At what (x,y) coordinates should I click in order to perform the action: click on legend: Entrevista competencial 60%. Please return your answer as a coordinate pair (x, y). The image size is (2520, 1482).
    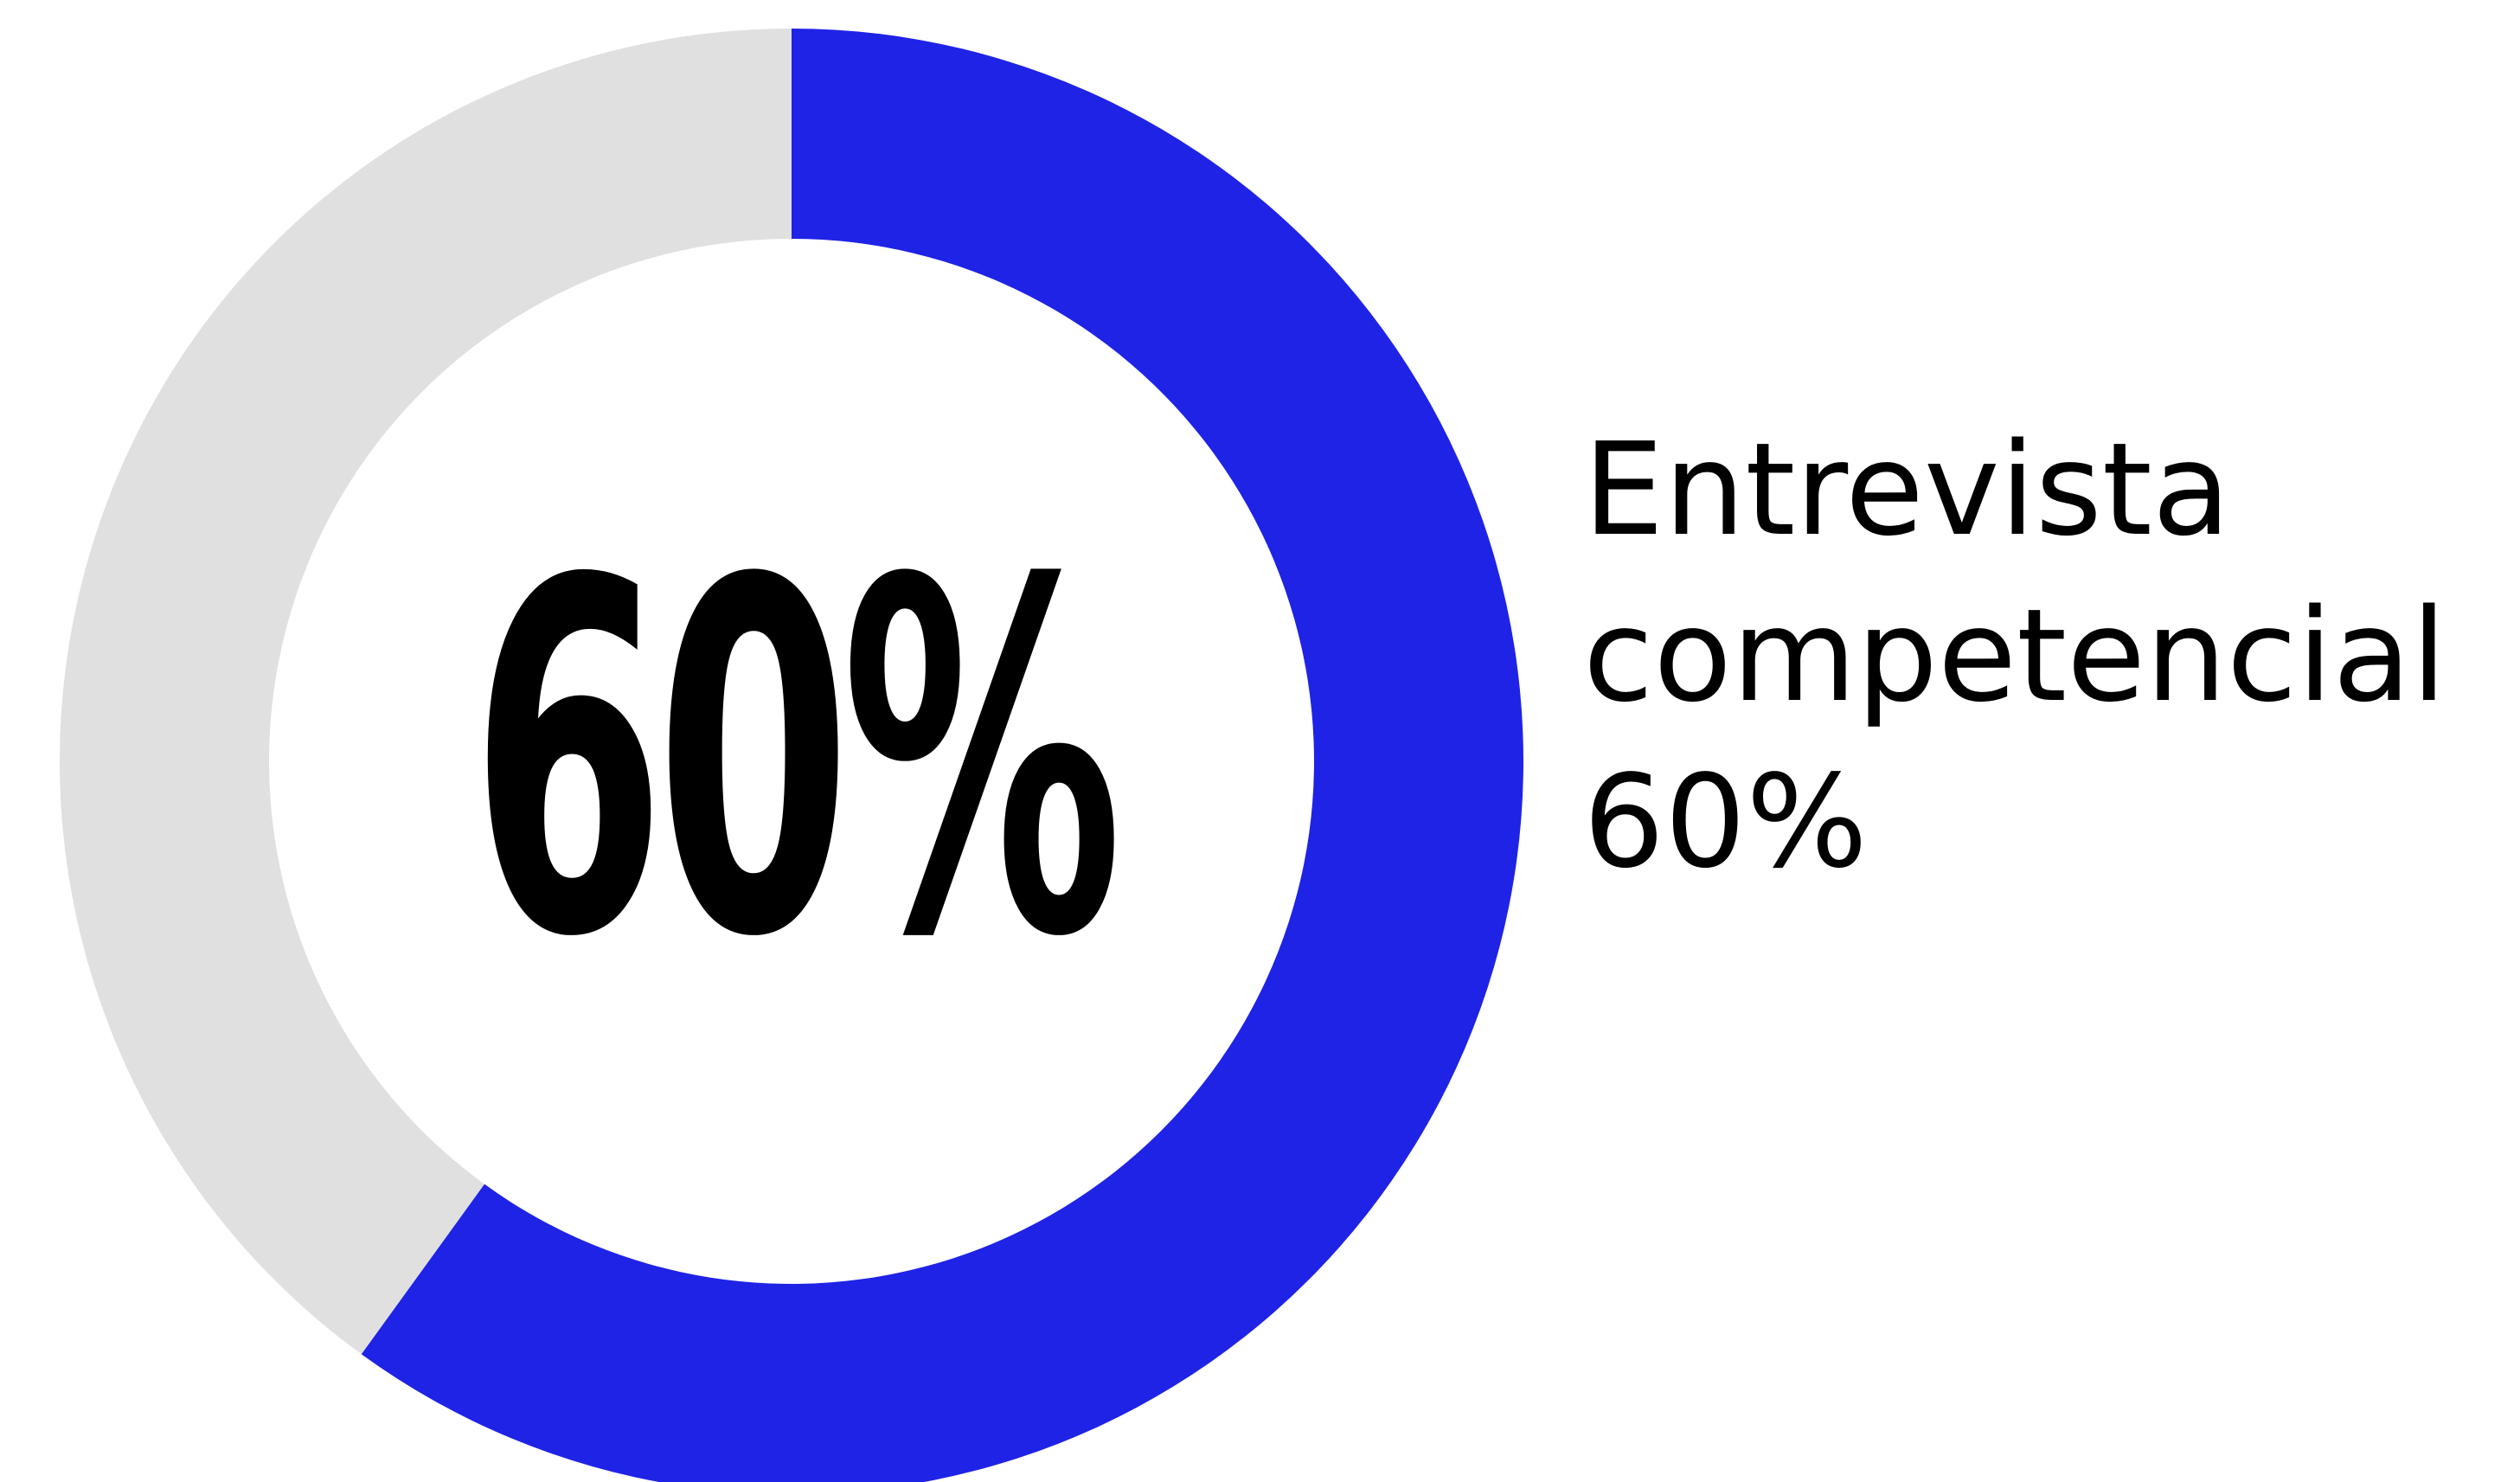
    Looking at the image, I should click on (2041, 656).